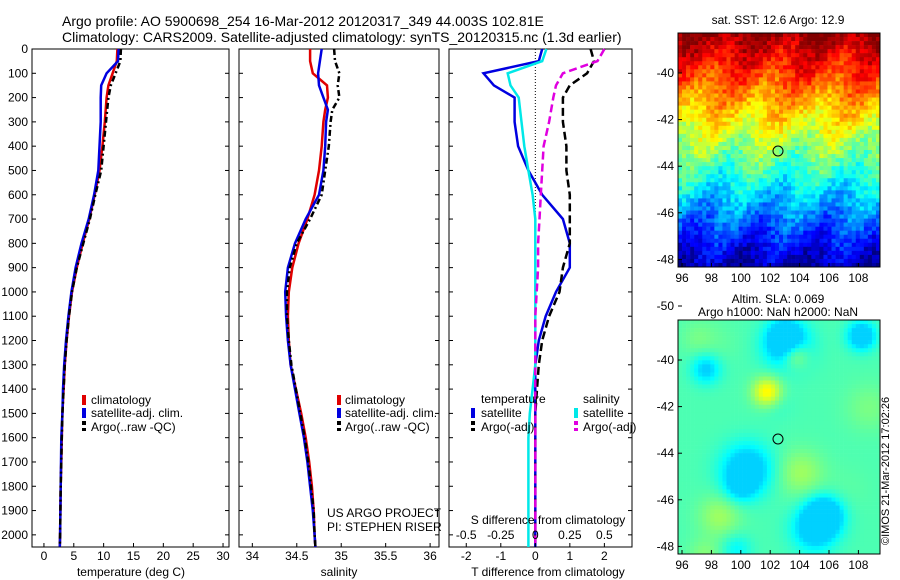 Image resolution: width=900 pixels, height=580 pixels. Describe the element at coordinates (576, 423) in the screenshot. I see `legend-sal-argo-swatch` at that location.